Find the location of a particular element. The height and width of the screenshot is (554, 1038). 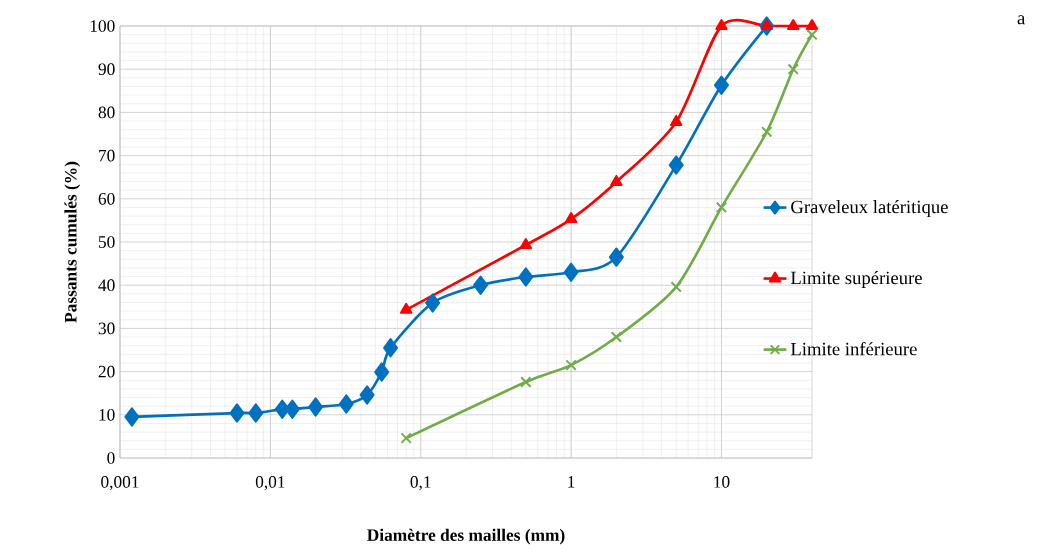

x-tick-label: 0,01 is located at coordinates (270, 483).